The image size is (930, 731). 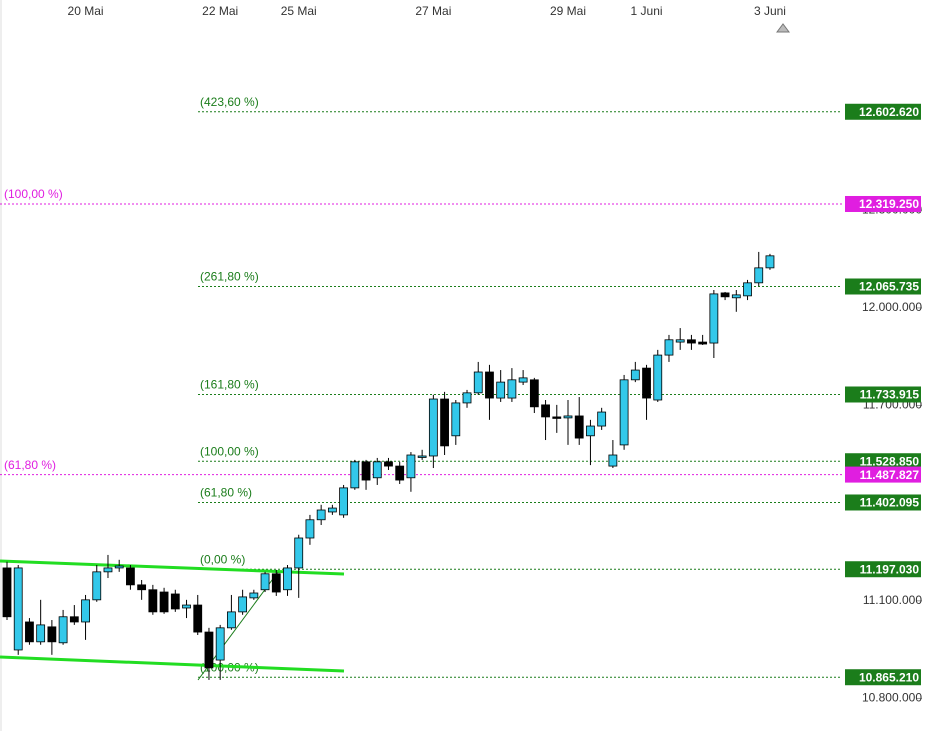 I want to click on x-tick-label: 1 Juni, so click(x=647, y=11).